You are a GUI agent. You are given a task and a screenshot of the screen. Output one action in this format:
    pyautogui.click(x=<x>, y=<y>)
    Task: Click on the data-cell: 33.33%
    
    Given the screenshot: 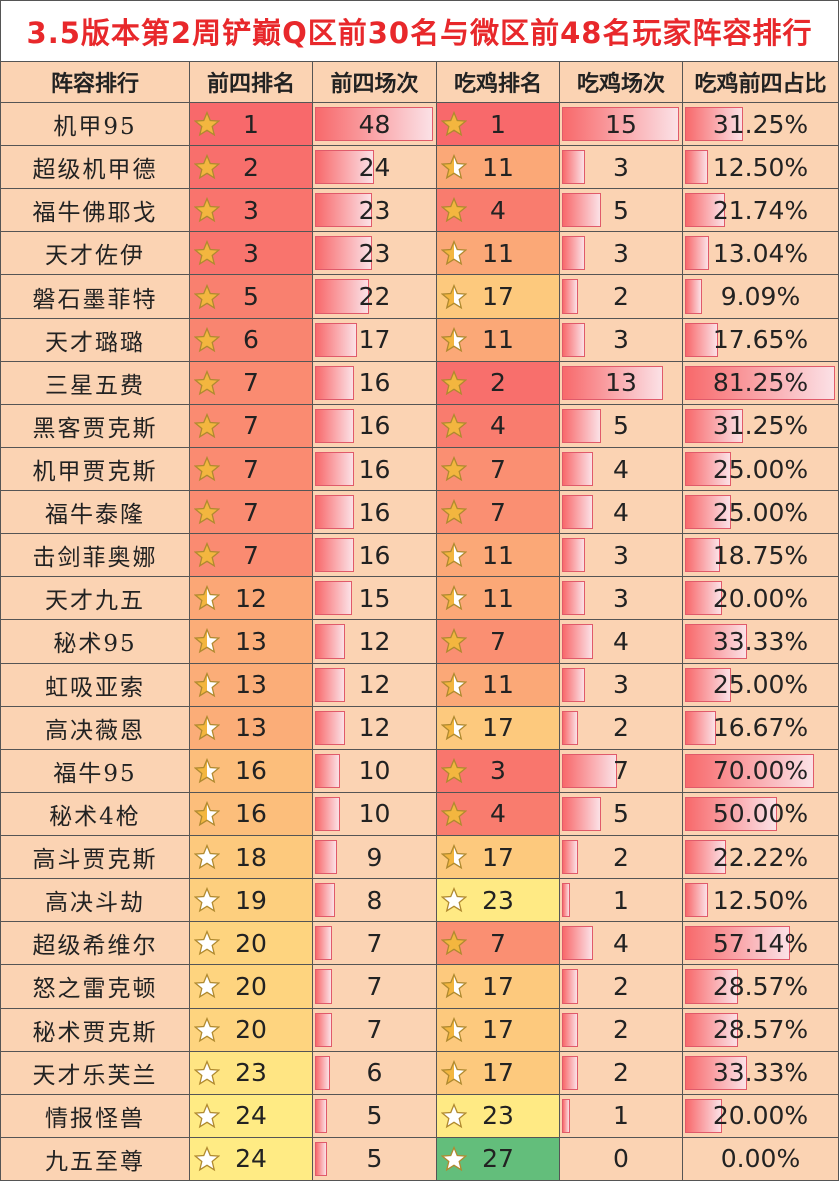 What is the action you would take?
    pyautogui.click(x=761, y=1073)
    